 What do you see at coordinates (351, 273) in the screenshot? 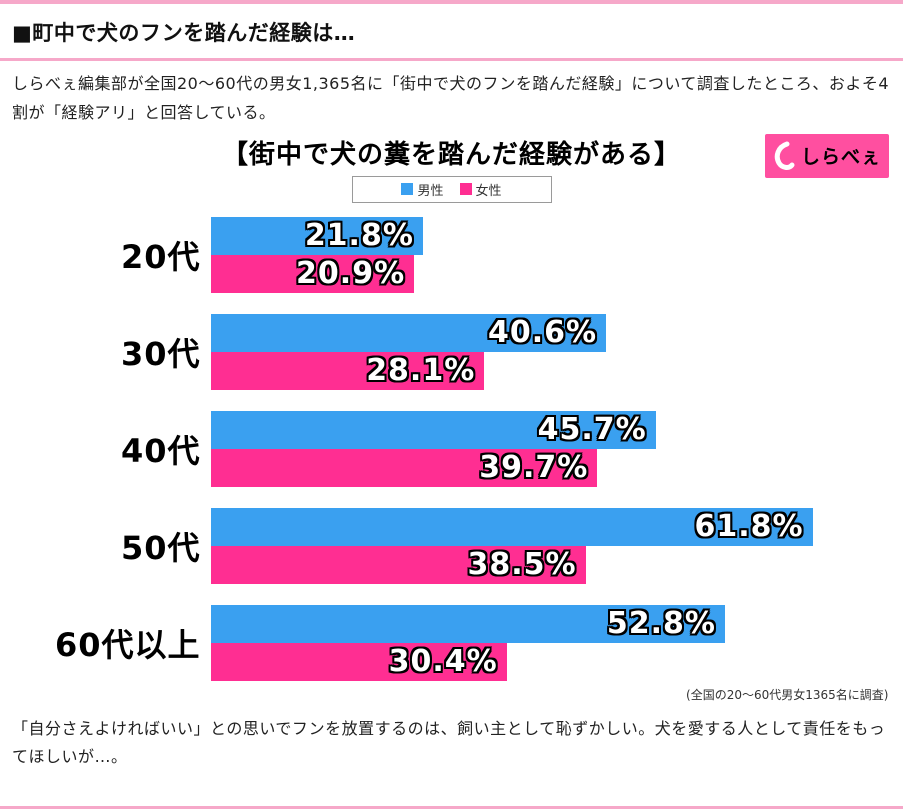
I see `bar-value-label: 20.9%` at bounding box center [351, 273].